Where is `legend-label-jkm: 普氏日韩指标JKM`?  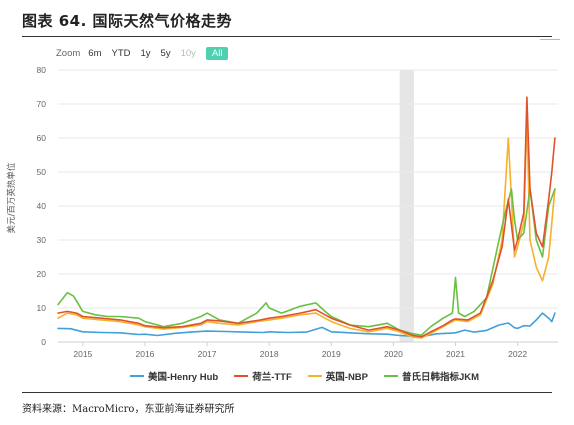
legend-label-jkm: 普氏日韩指标JKM is located at coordinates (441, 377).